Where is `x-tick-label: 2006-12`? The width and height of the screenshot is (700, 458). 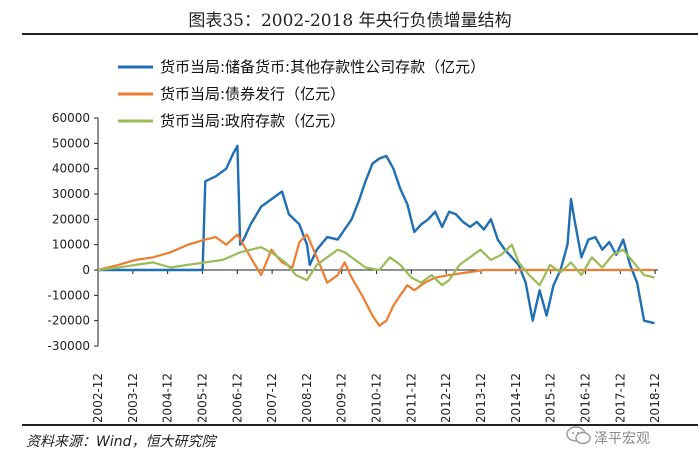
x-tick-label: 2006-12 is located at coordinates (237, 397).